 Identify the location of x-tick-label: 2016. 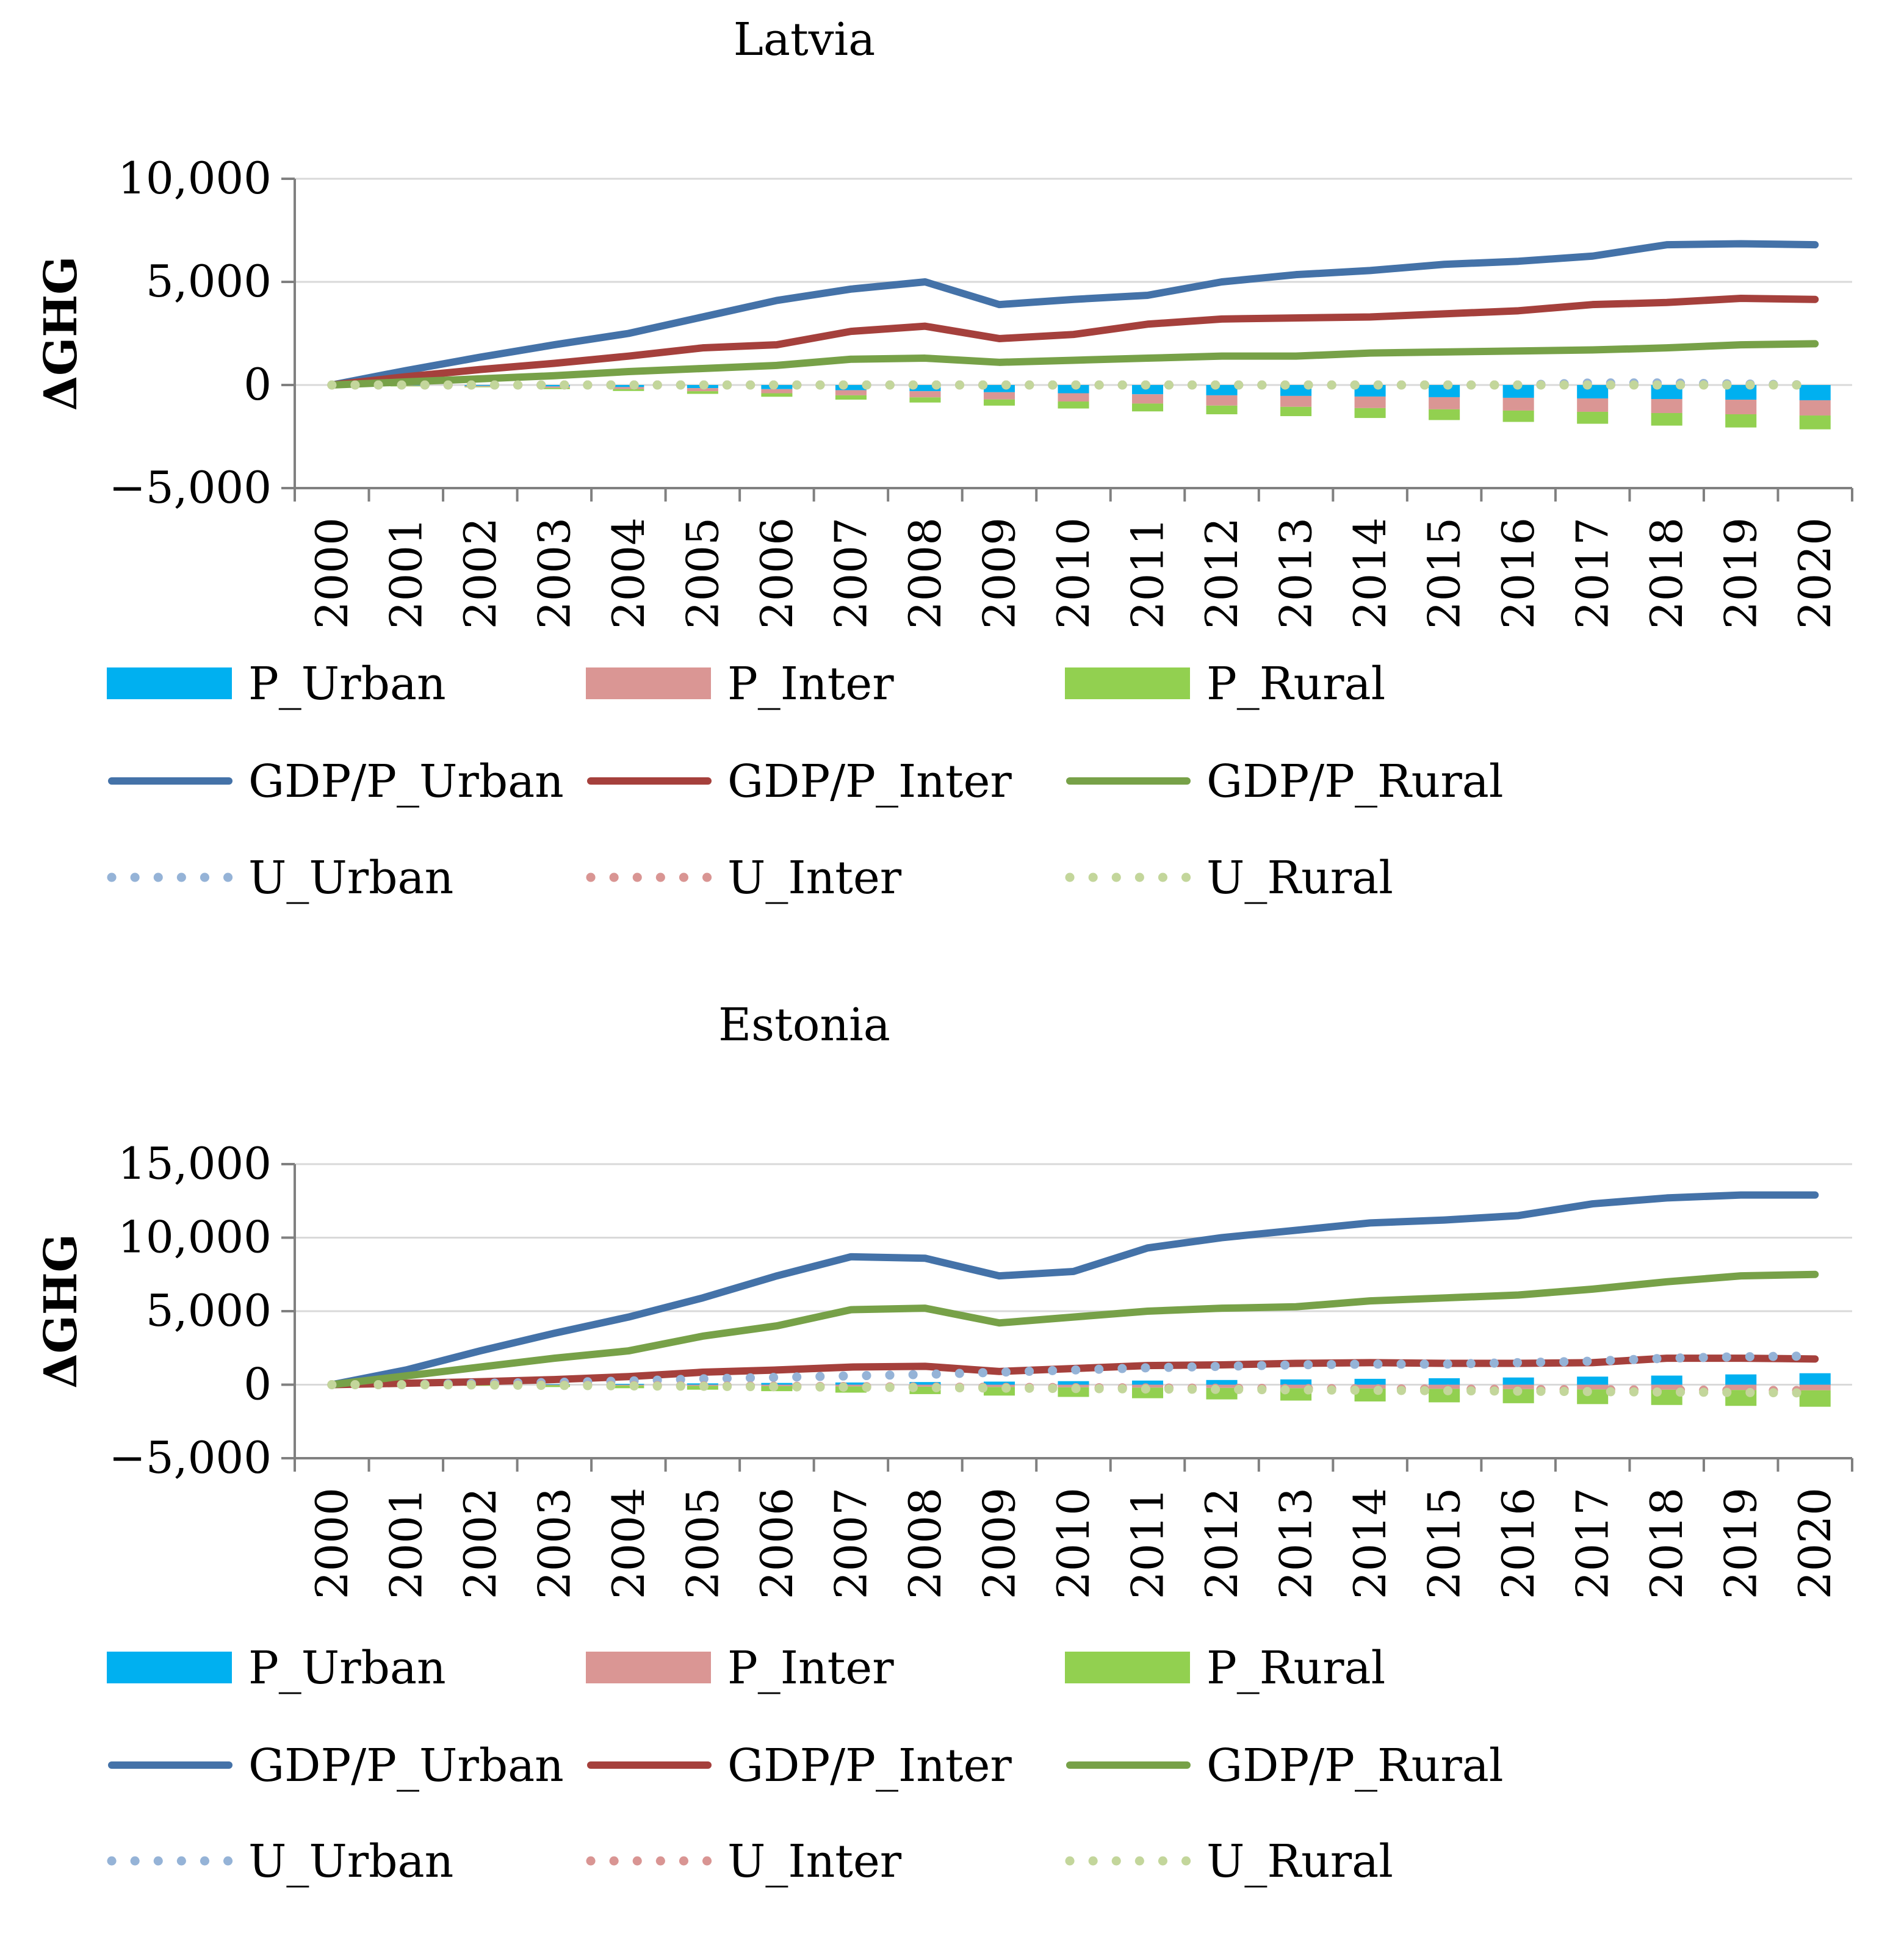
(1518, 573).